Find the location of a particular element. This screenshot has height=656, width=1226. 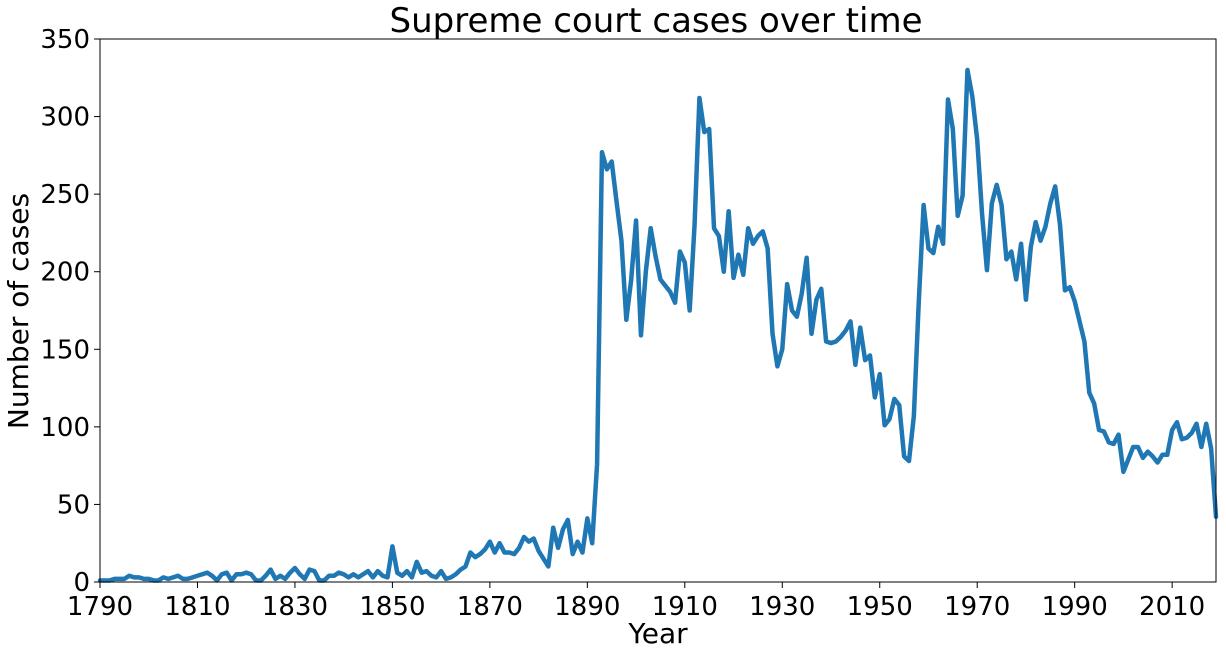

x-axis-label: Year is located at coordinates (657, 633).